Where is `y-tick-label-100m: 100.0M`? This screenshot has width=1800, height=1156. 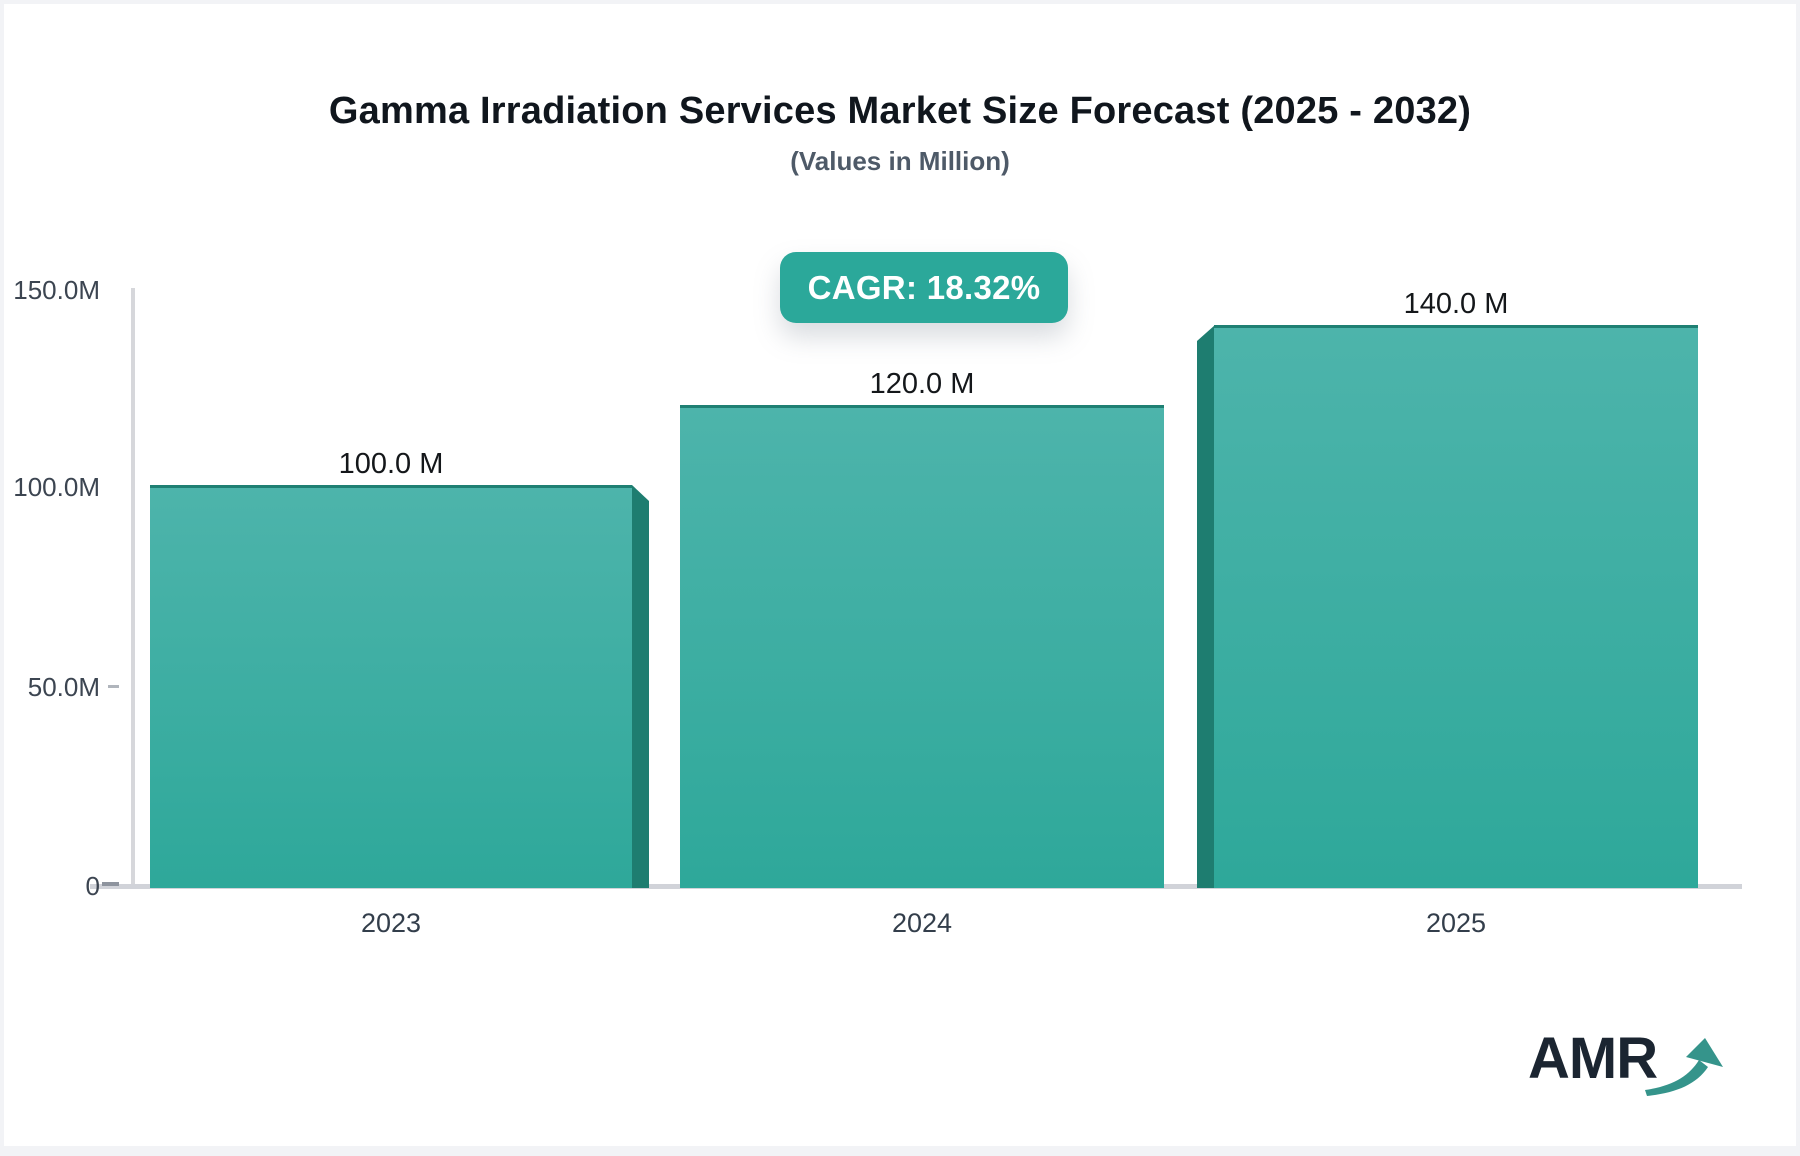 y-tick-label-100m: 100.0M is located at coordinates (56, 487).